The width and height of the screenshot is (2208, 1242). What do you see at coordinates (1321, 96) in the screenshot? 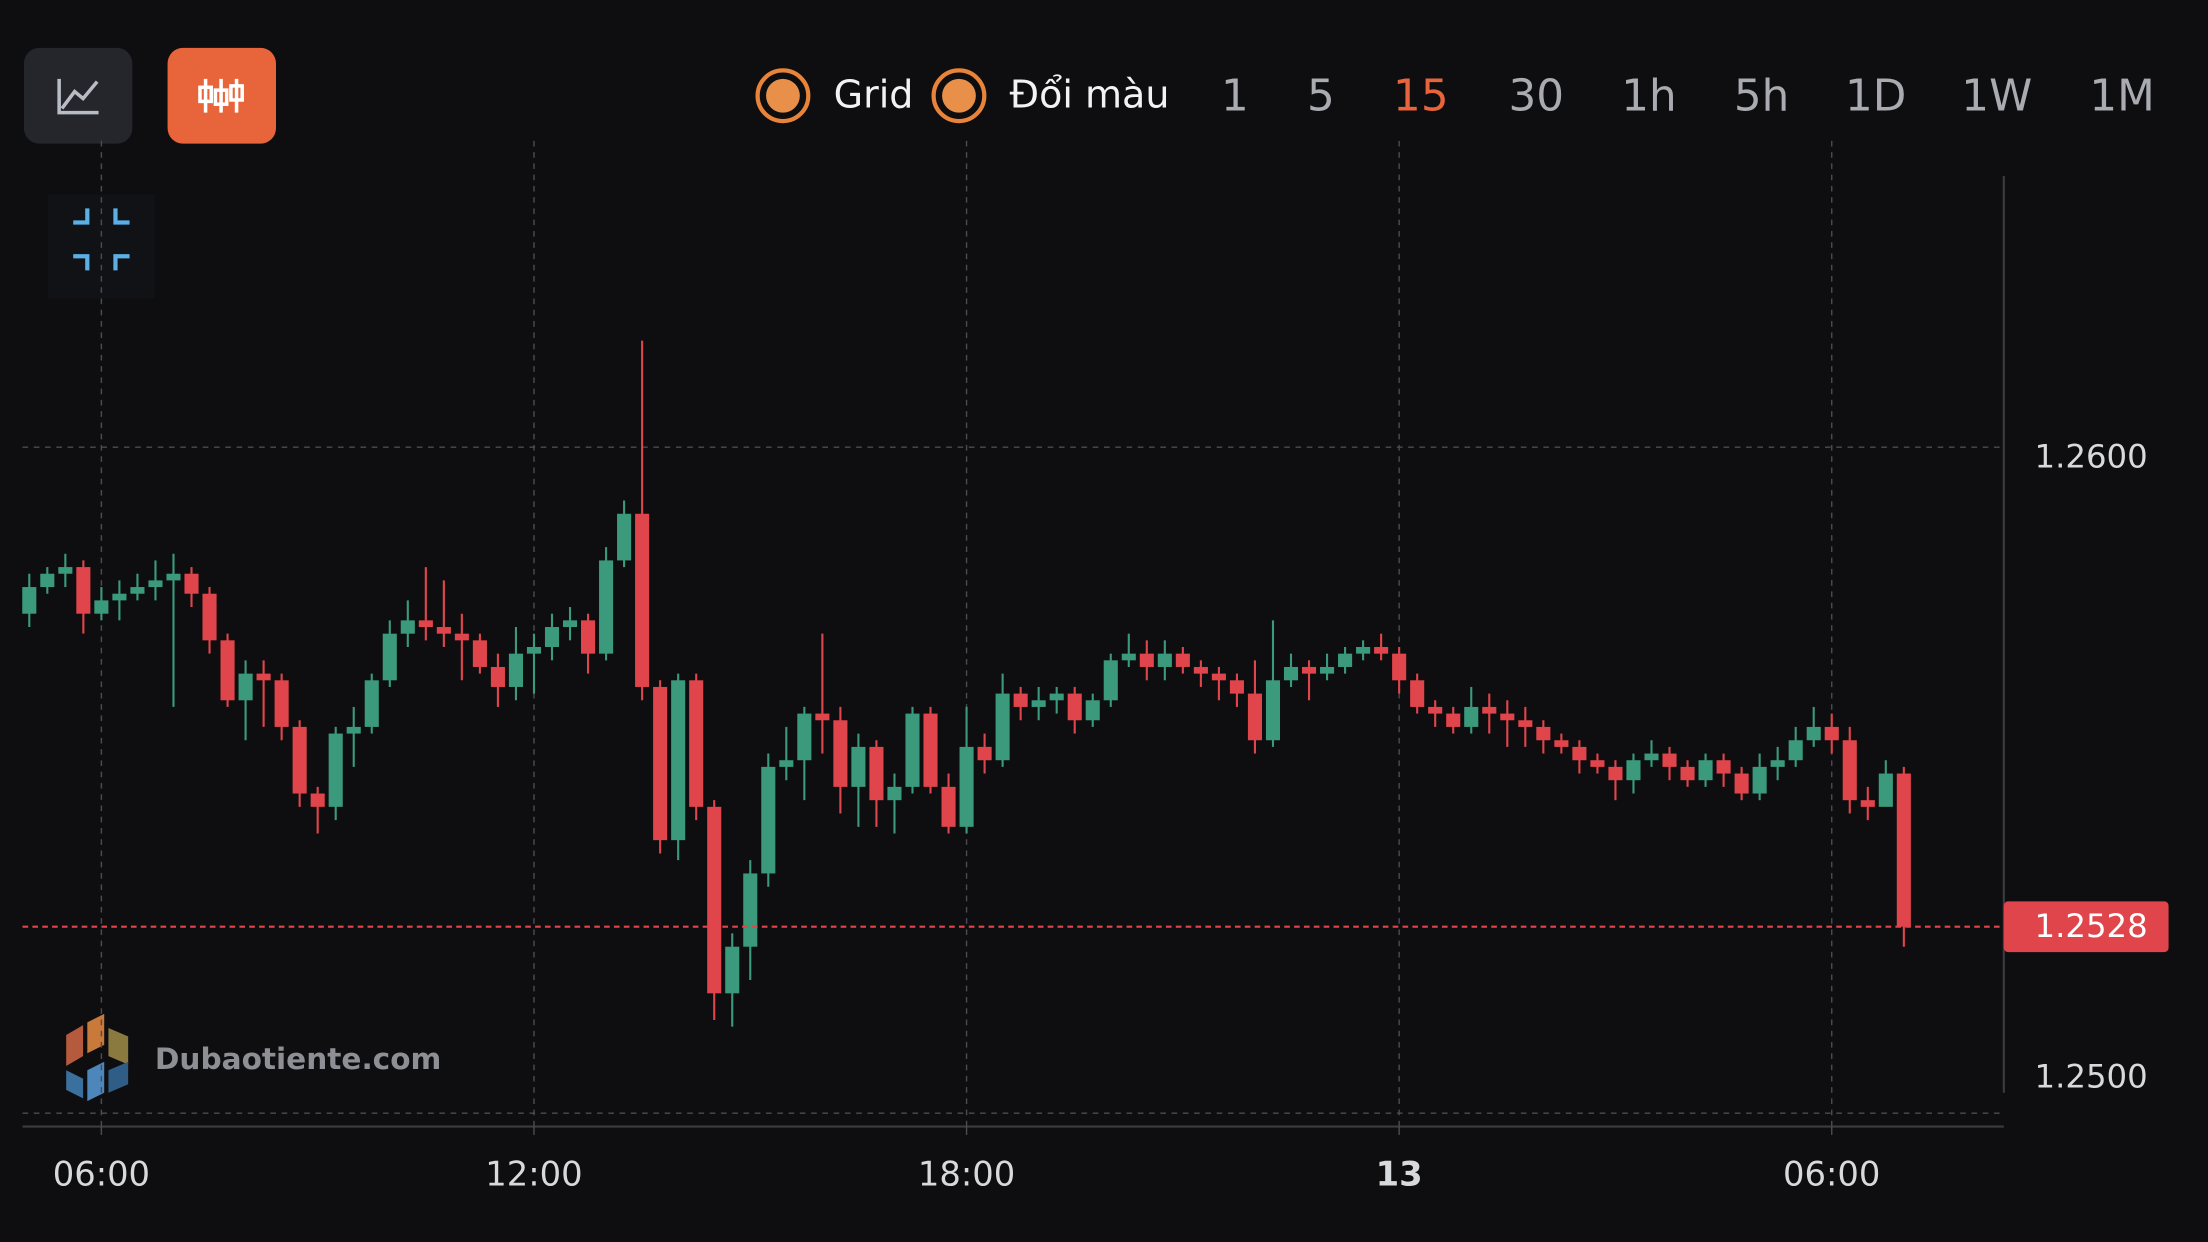
I see `interval-option: 5` at bounding box center [1321, 96].